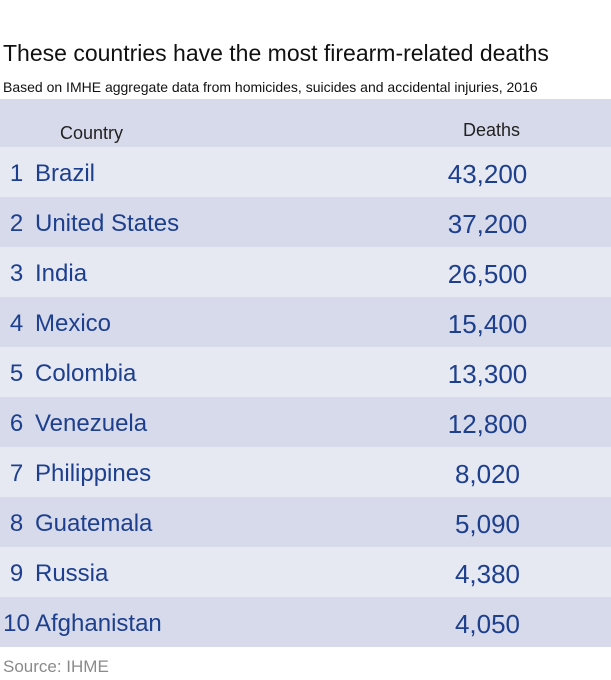 The image size is (611, 680). Describe the element at coordinates (92, 133) in the screenshot. I see `header-country: Country` at that location.